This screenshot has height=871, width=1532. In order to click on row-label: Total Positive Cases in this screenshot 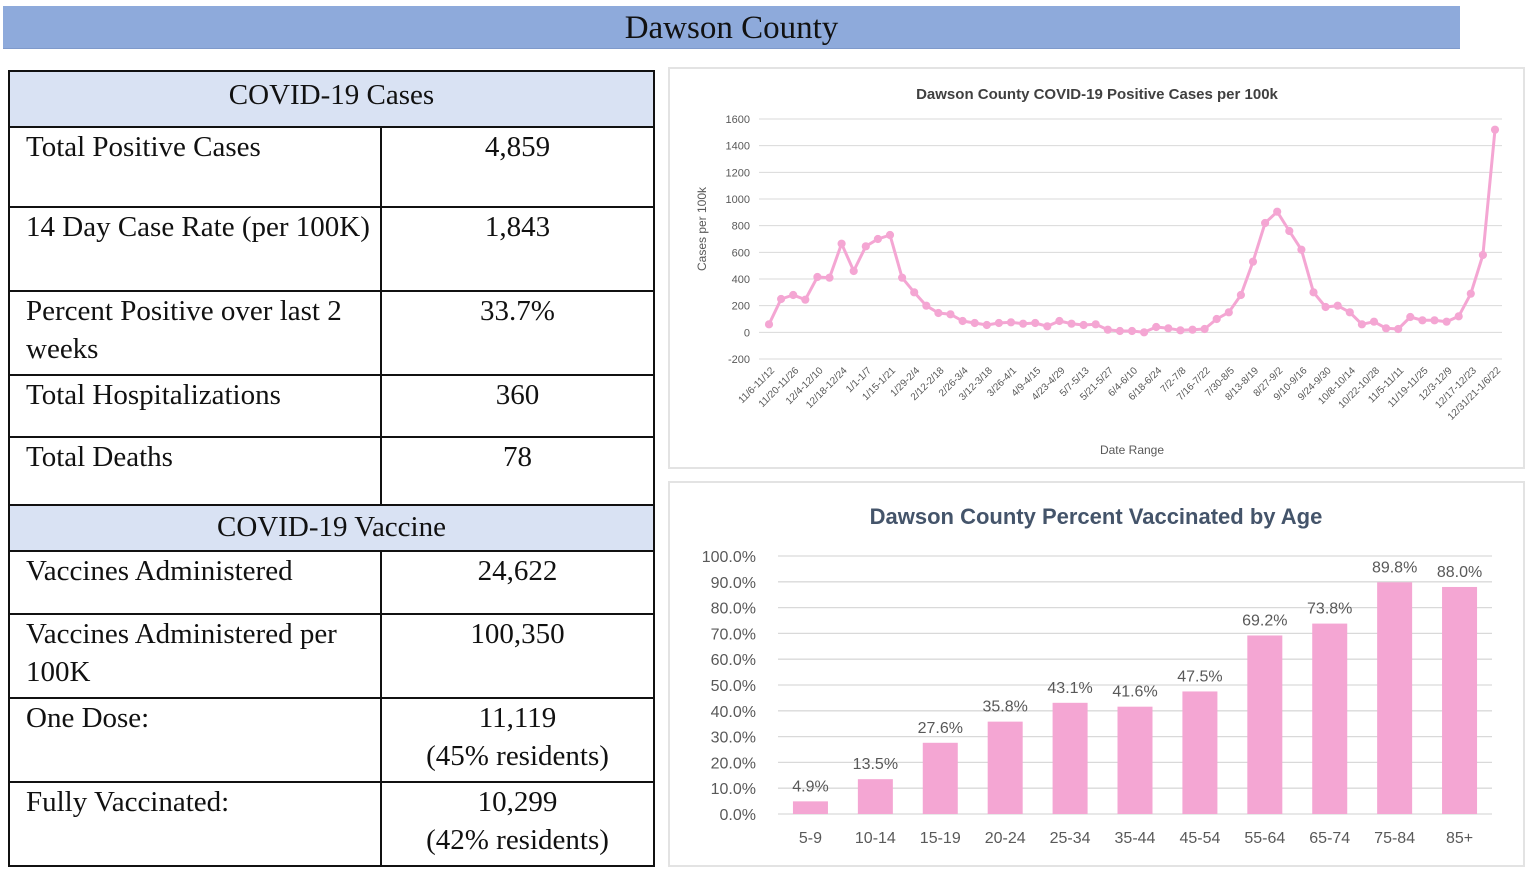, I will do `click(195, 167)`.